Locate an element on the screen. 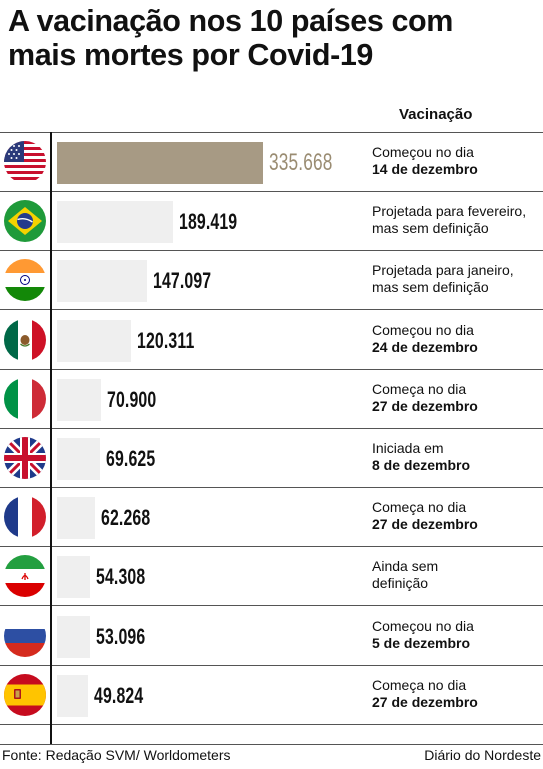 Image resolution: width=543 pixels, height=769 pixels. death-count-label: 53.096 is located at coordinates (121, 636).